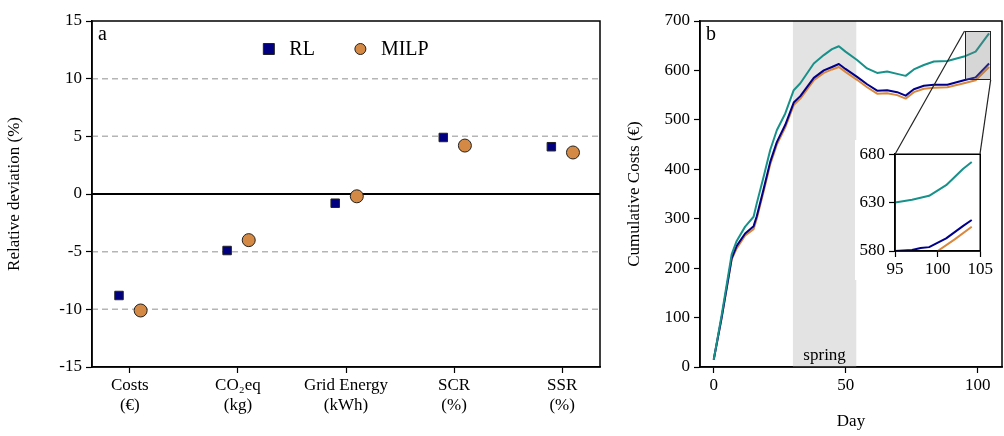  I want to click on annotation: b, so click(711, 33).